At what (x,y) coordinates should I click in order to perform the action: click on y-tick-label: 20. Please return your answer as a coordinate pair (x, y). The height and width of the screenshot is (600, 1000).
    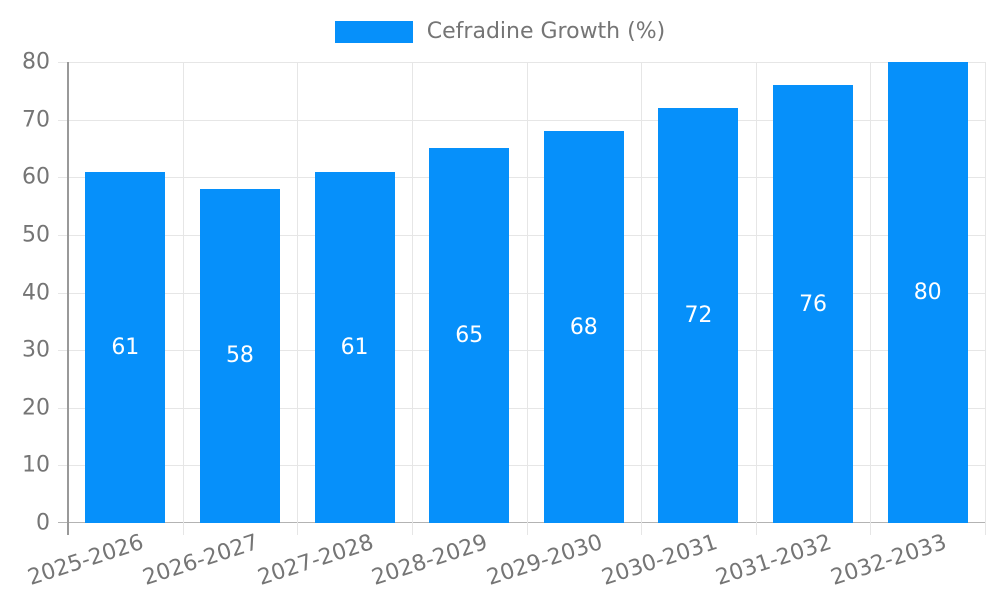
    Looking at the image, I should click on (36, 408).